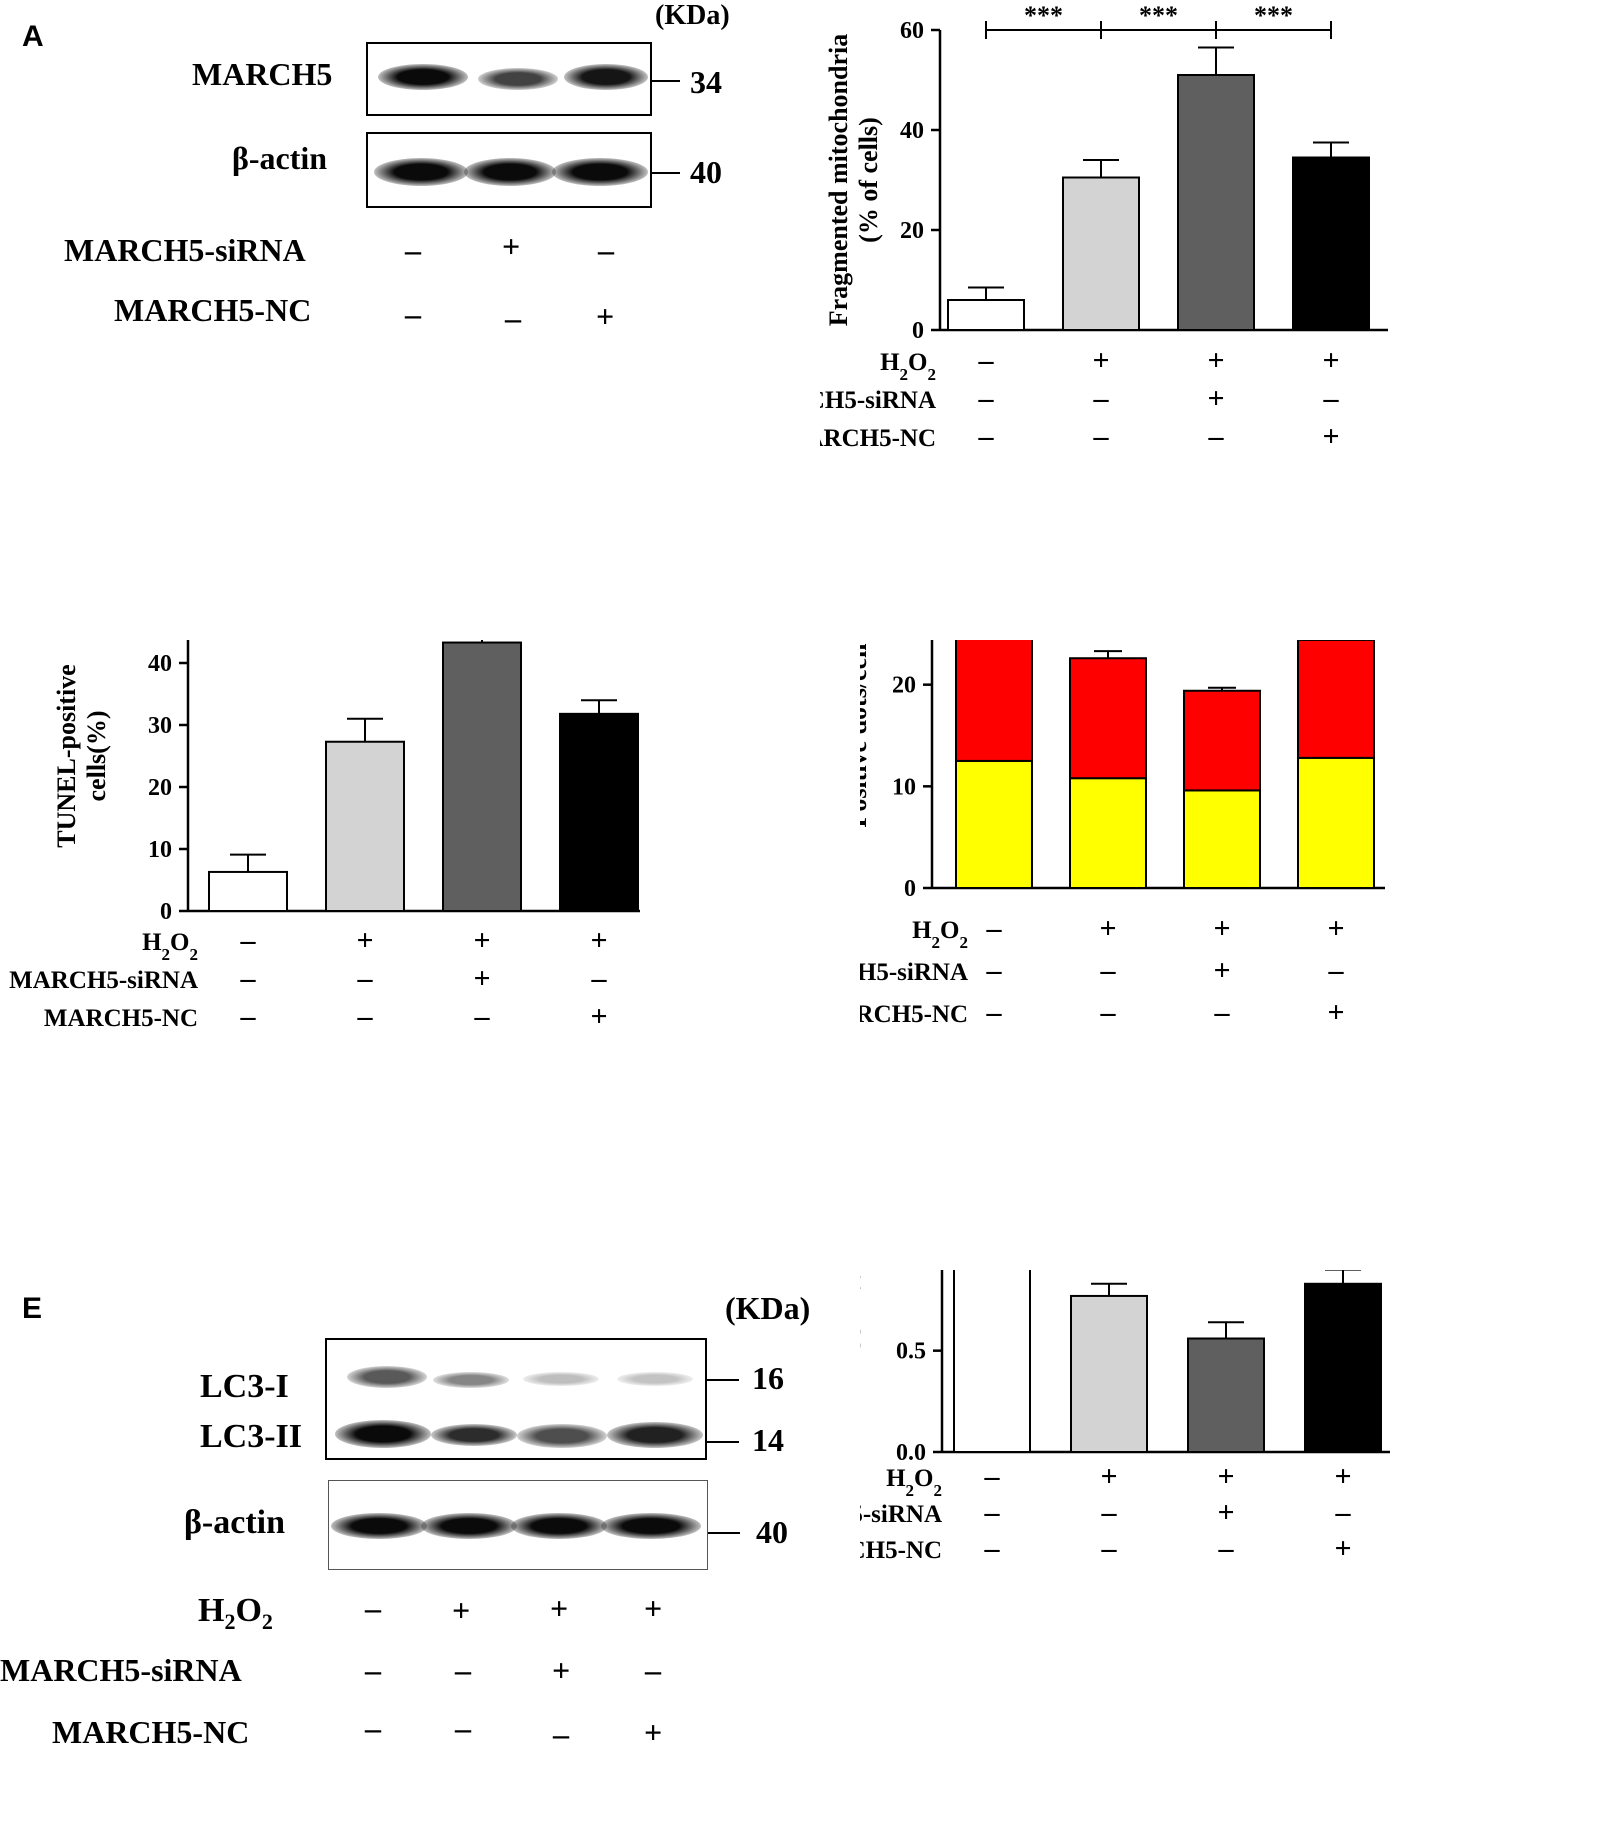 The height and width of the screenshot is (1821, 1620). I want to click on y-tick-label: 0.0, so click(911, 1453).